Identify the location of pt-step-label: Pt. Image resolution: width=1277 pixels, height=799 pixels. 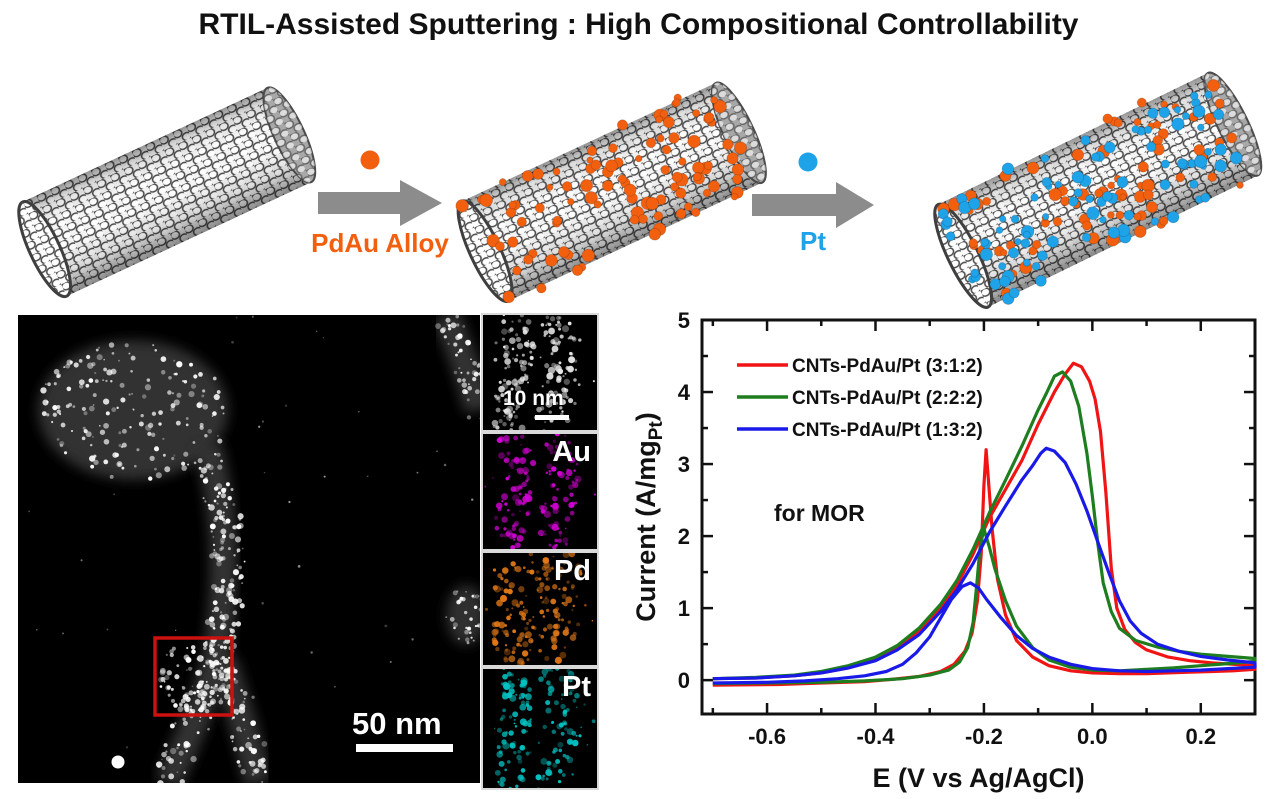
(813, 241).